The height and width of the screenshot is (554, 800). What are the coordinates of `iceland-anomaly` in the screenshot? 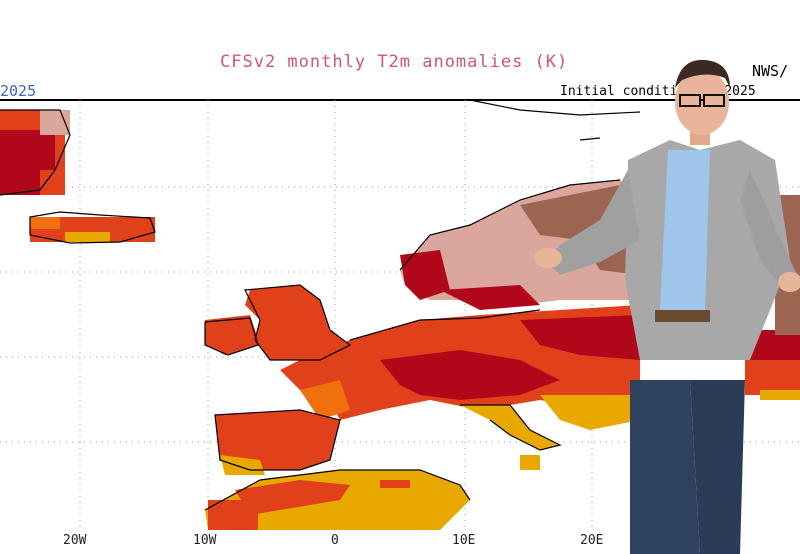 It's located at (92, 229).